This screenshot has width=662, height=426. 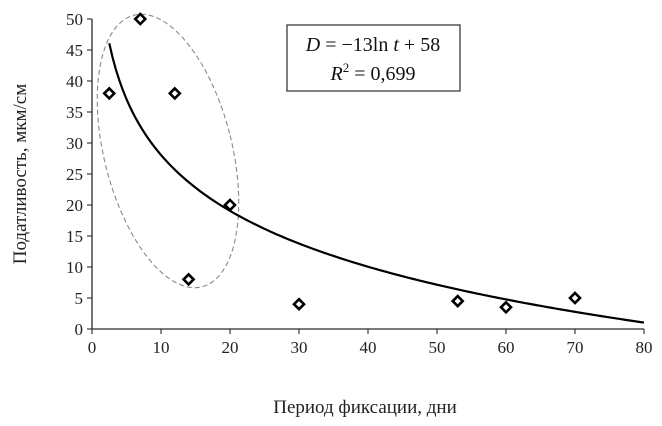 What do you see at coordinates (74, 19) in the screenshot?
I see `y-tick-label: 50` at bounding box center [74, 19].